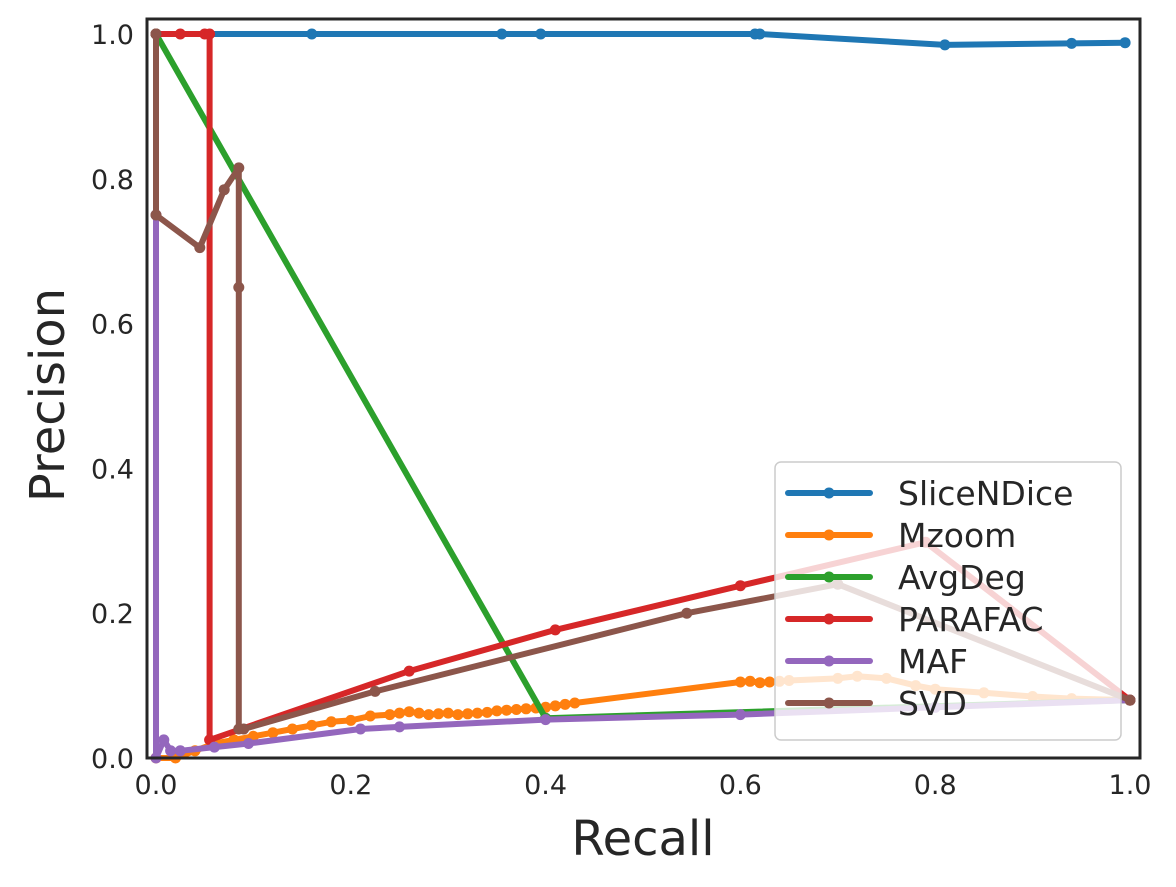  What do you see at coordinates (985, 493) in the screenshot?
I see `legend-label-slicendice: SliceNDice` at bounding box center [985, 493].